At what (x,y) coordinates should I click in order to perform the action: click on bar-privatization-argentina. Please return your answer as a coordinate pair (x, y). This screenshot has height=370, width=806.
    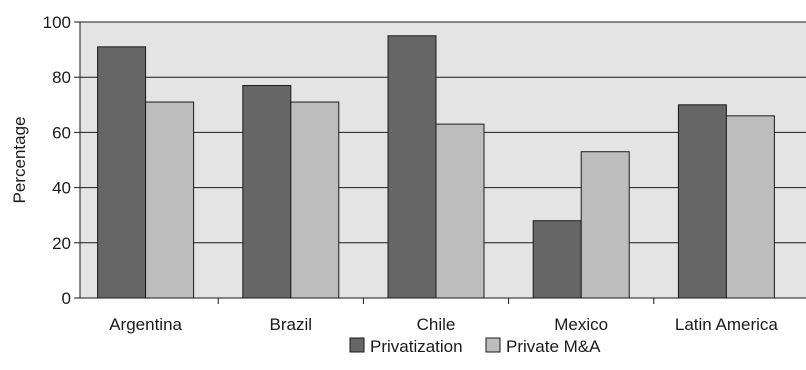
    Looking at the image, I should click on (122, 172).